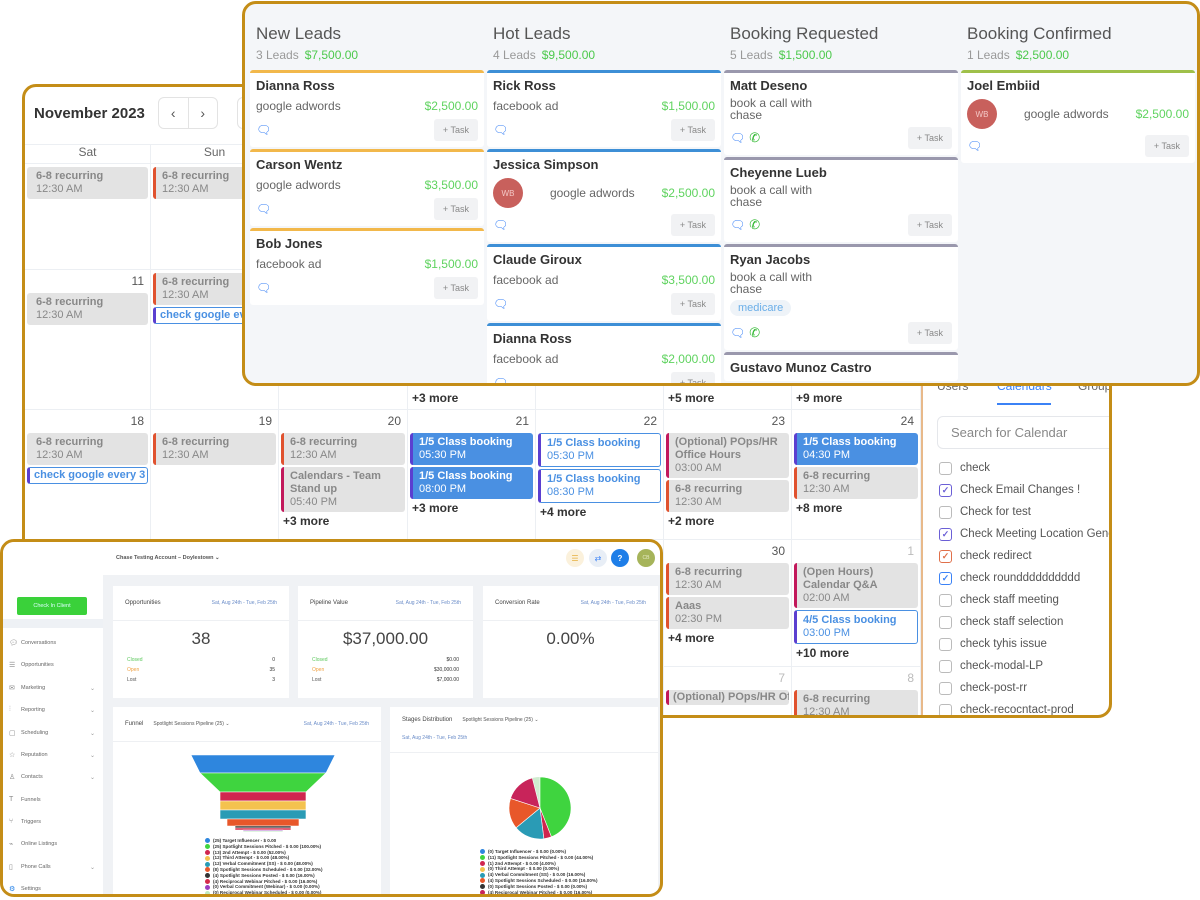 This screenshot has width=1200, height=900. What do you see at coordinates (53, 623) in the screenshot?
I see `sidebar-item-dashboard` at bounding box center [53, 623].